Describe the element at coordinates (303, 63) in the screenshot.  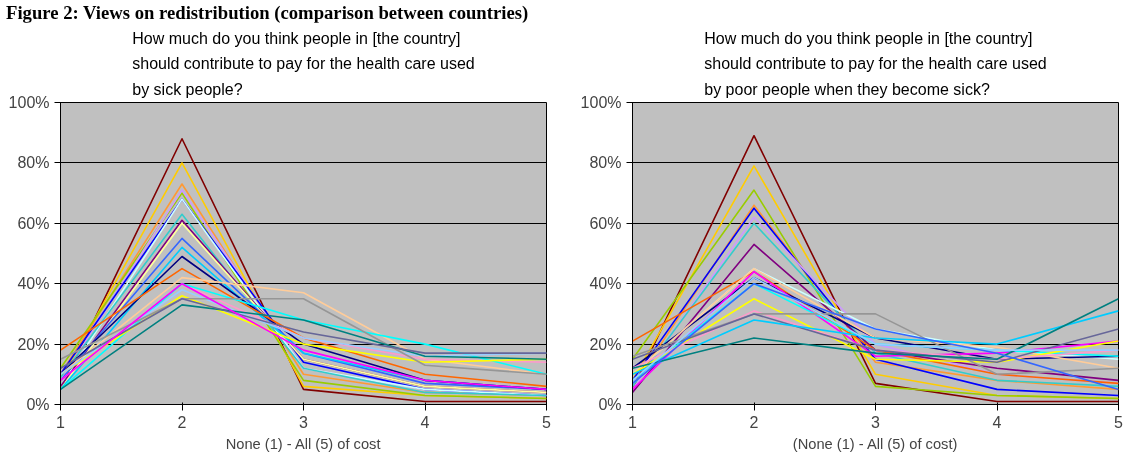
I see `chart-title: How much do you think people in [the country] should contribute to pay for the health care used by sick people?` at that location.